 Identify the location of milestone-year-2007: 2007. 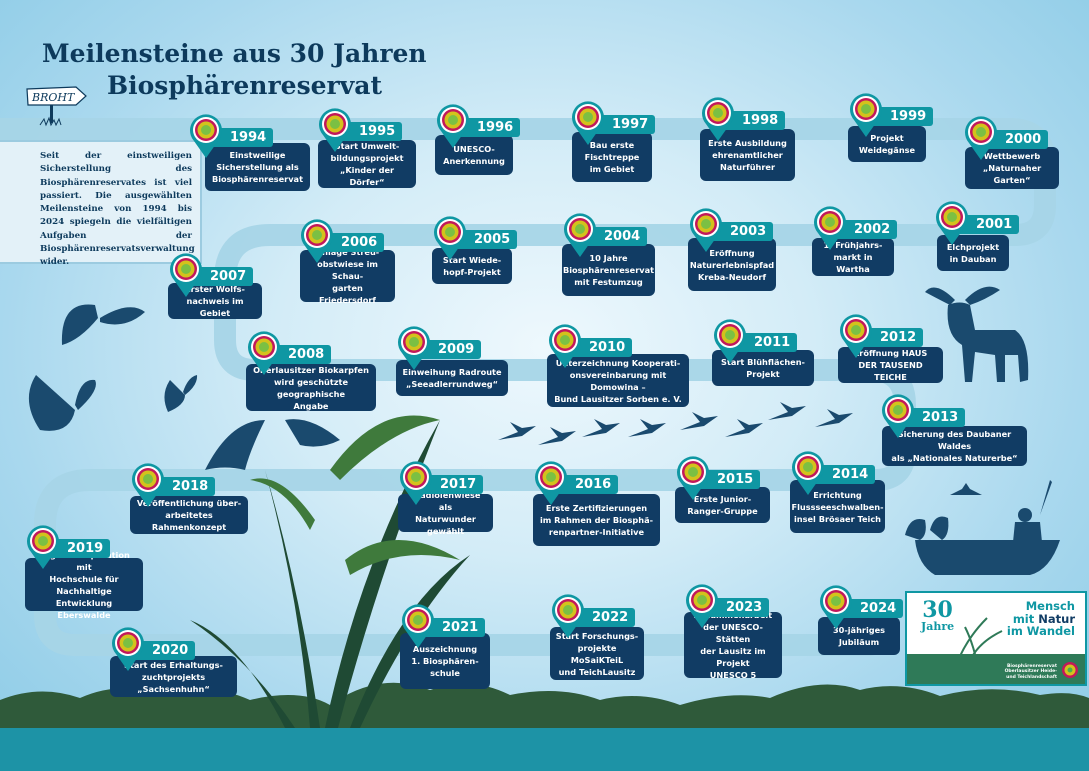
(223, 276).